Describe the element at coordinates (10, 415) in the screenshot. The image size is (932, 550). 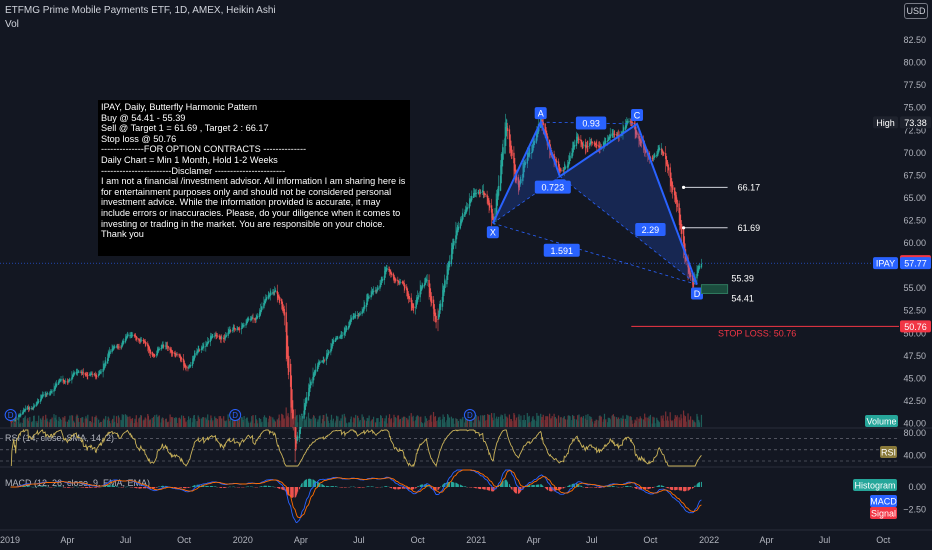
I see `dividend-marker` at that location.